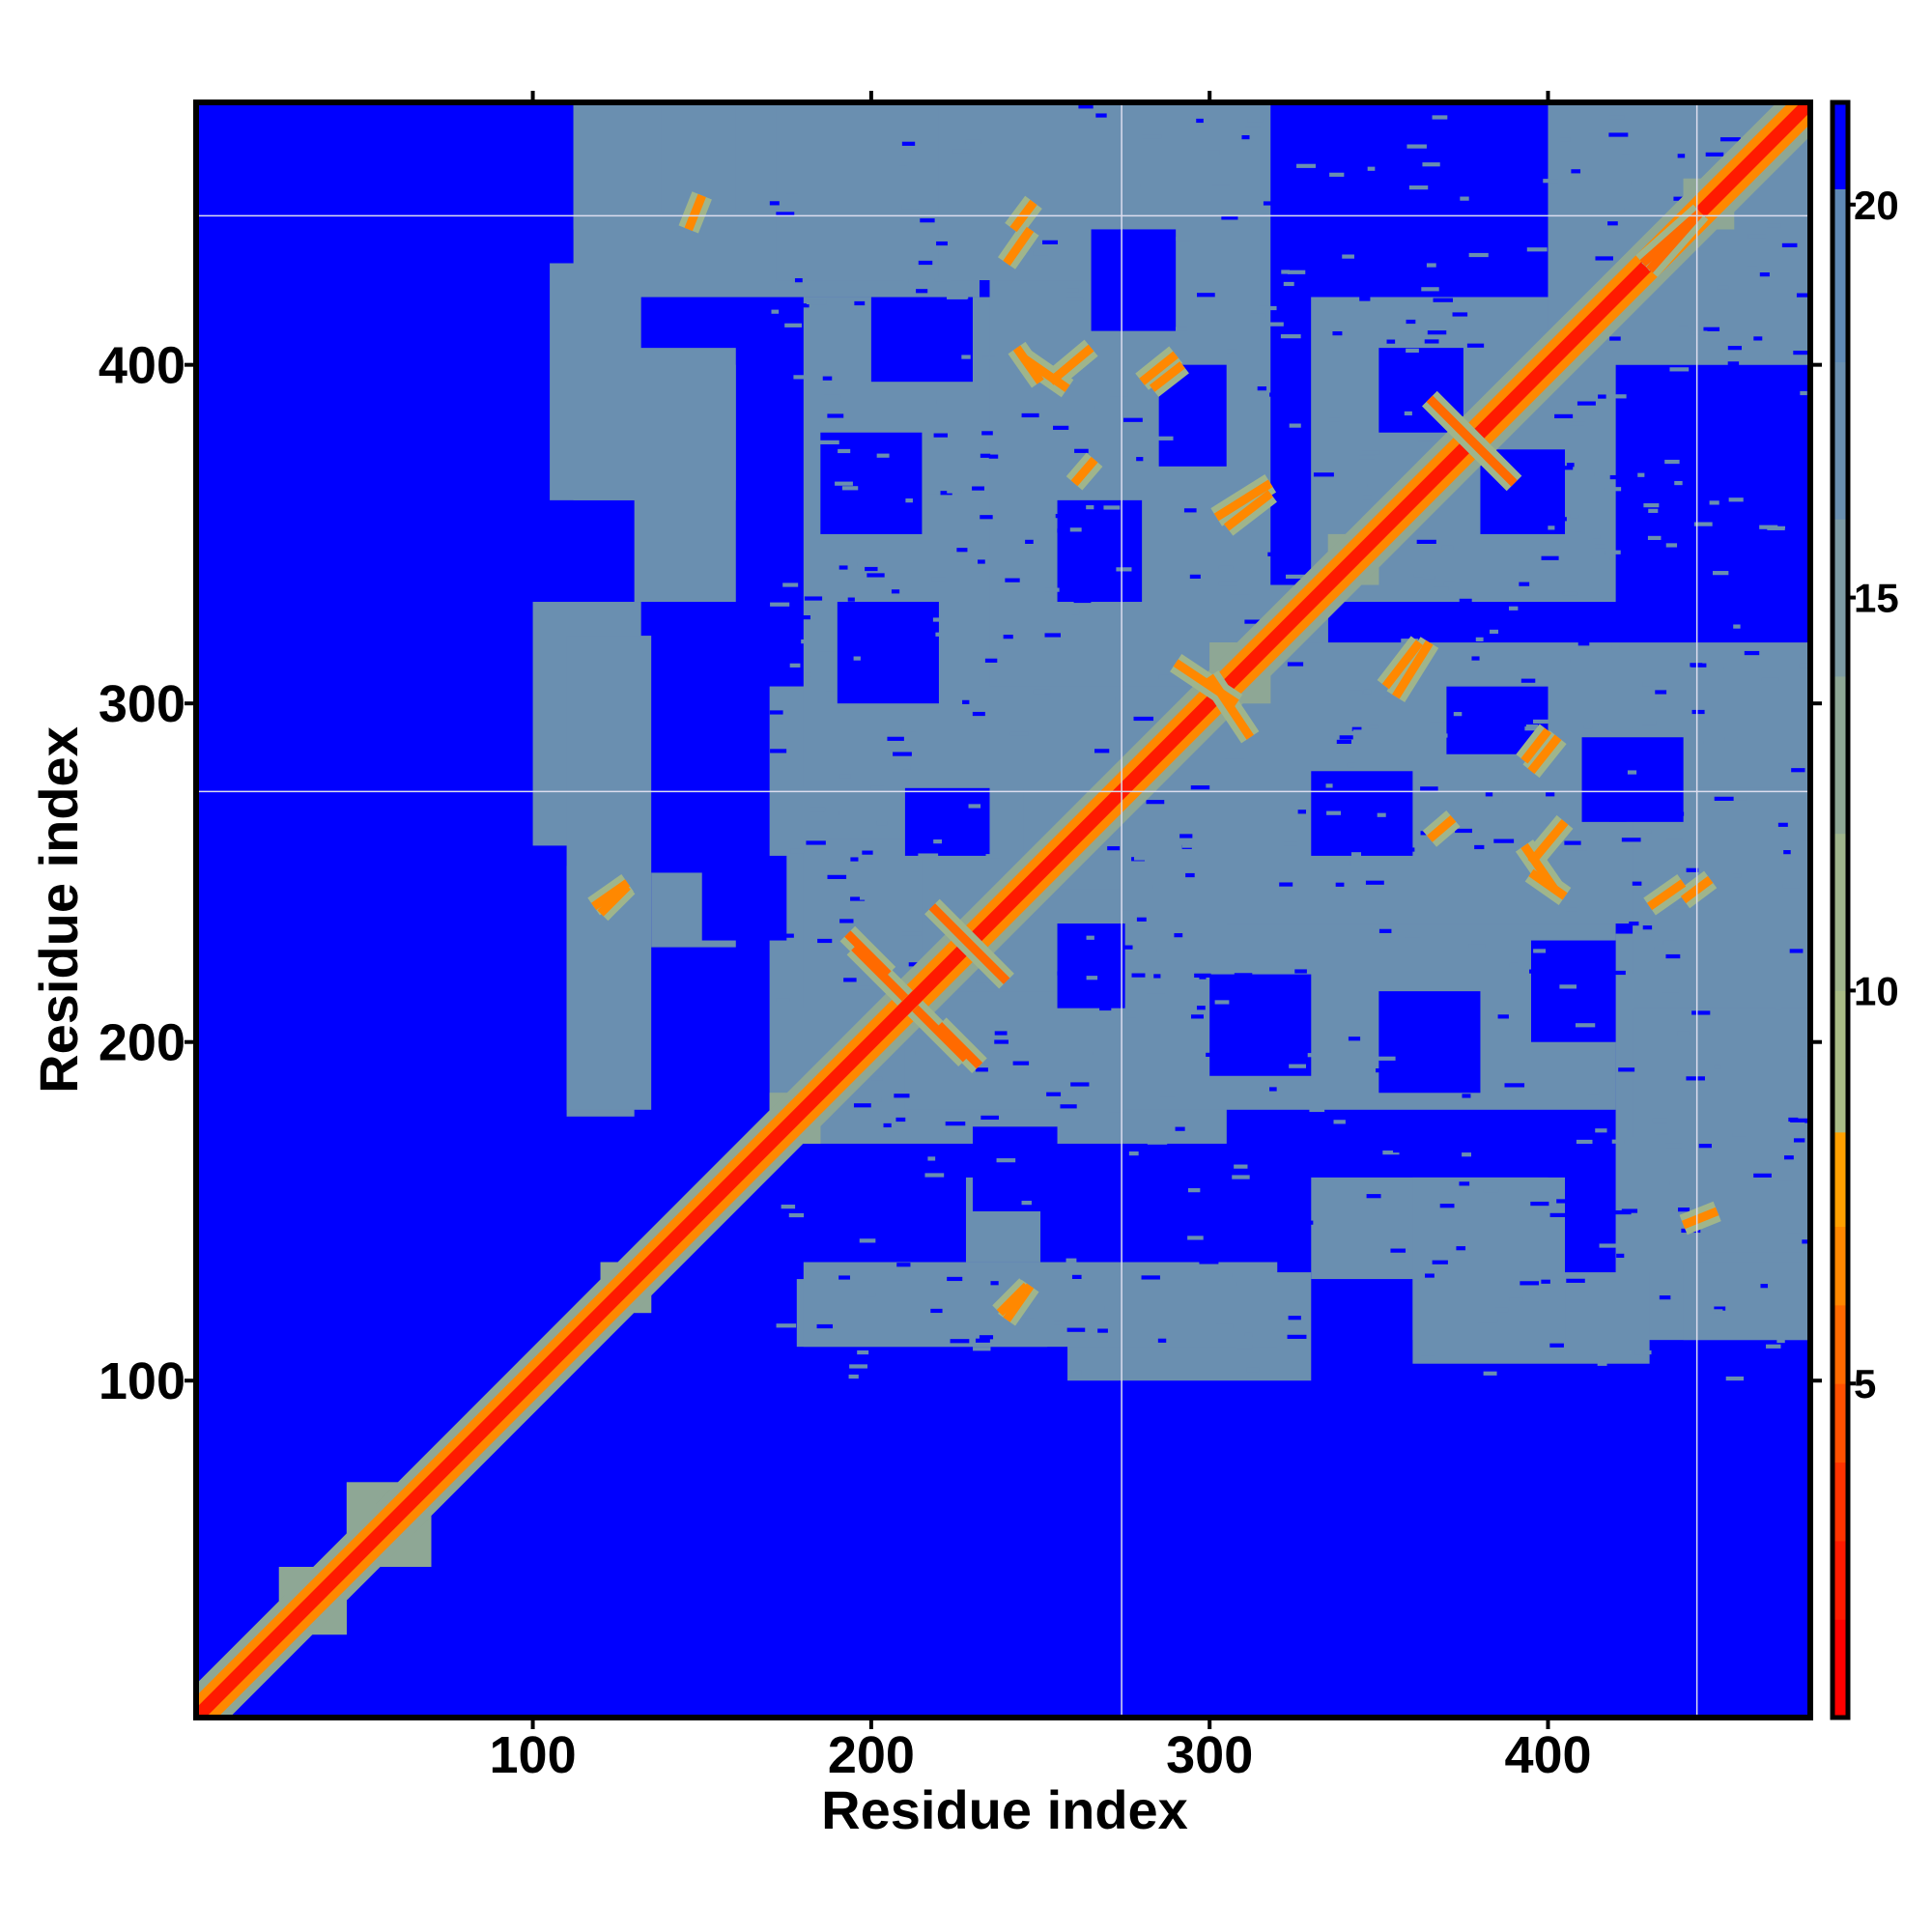  What do you see at coordinates (654, 424) in the screenshot?
I see `heatmap-region` at bounding box center [654, 424].